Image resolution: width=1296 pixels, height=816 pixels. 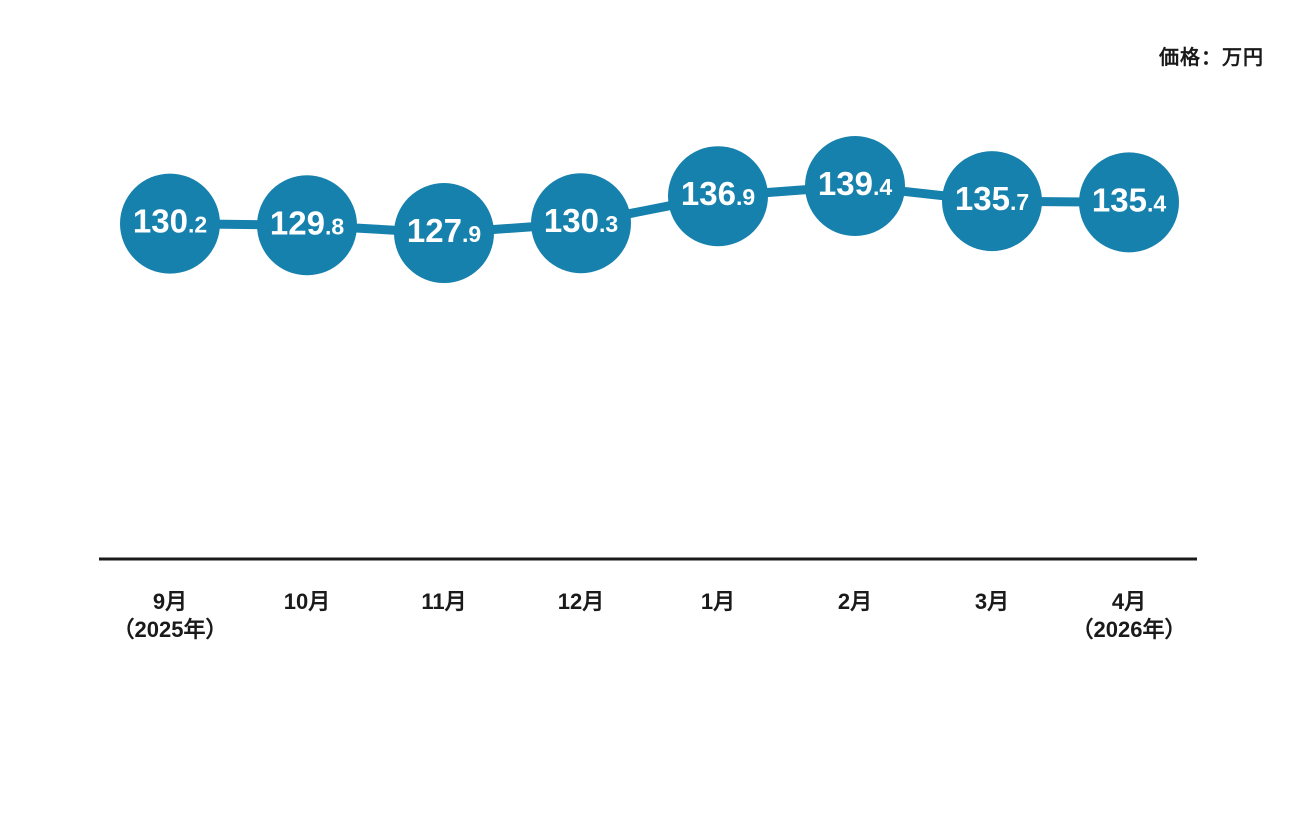 I want to click on data-point-value: 135.4, so click(x=1129, y=199).